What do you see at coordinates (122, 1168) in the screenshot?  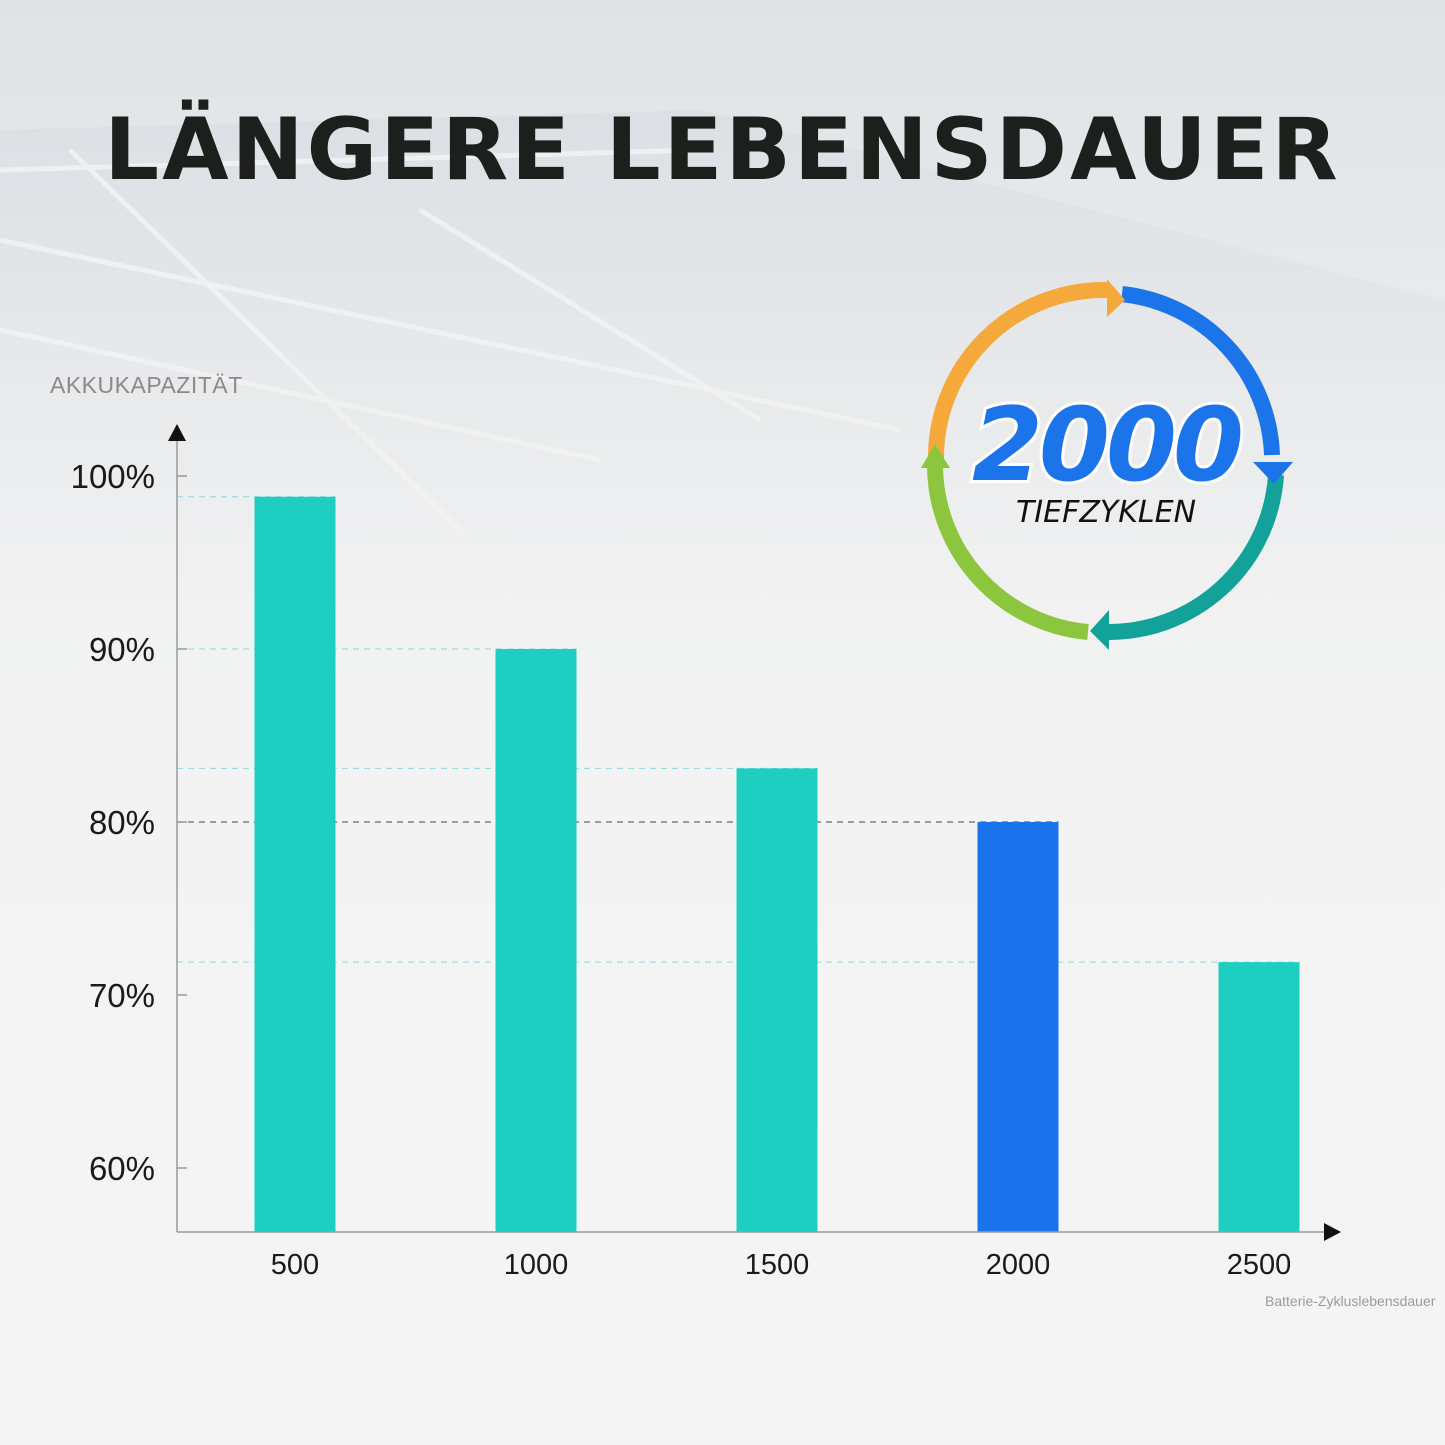 I see `y-tick-label: 60%` at bounding box center [122, 1168].